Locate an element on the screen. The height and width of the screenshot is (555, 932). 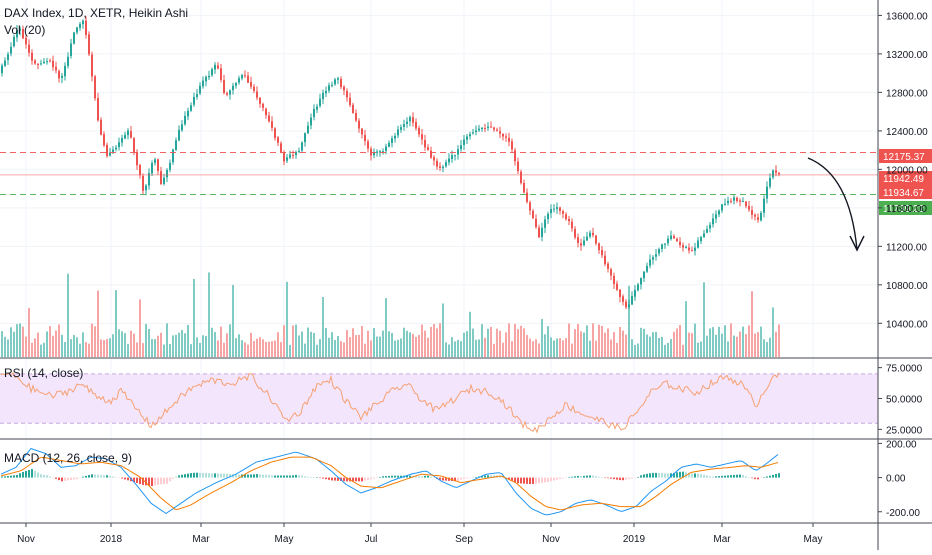
rsi-tick-label: 75.0000 is located at coordinates (904, 369).